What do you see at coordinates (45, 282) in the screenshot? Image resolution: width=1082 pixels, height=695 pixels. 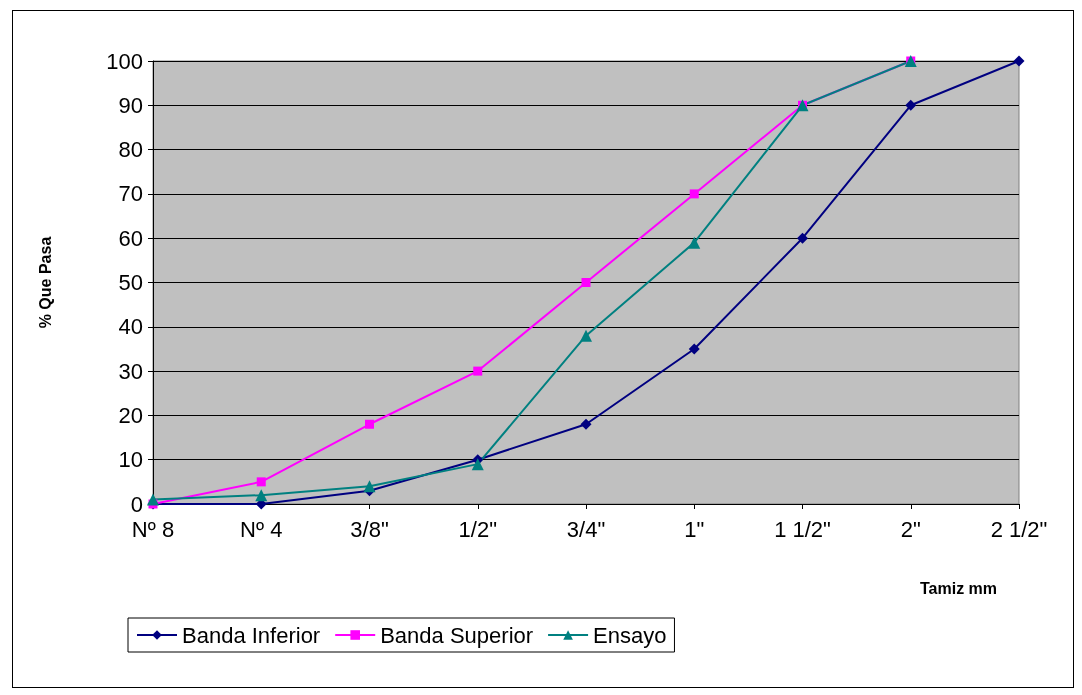 I see `y-axis-title: % Que Pasa` at bounding box center [45, 282].